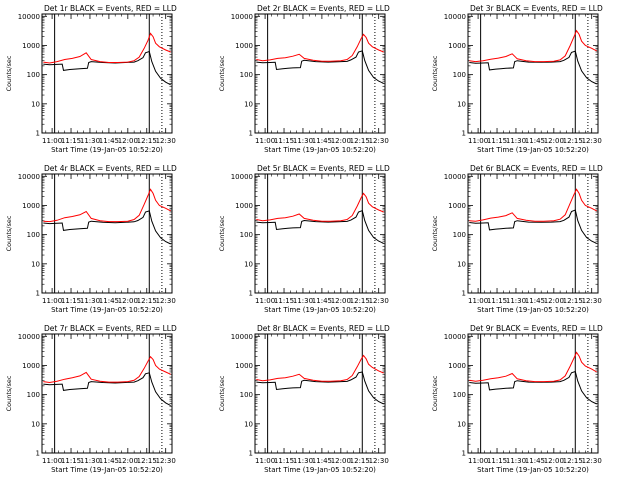  What do you see at coordinates (323, 8) in the screenshot?
I see `chart-title: Det 2r BLACK = Events, RED = LLD` at bounding box center [323, 8].